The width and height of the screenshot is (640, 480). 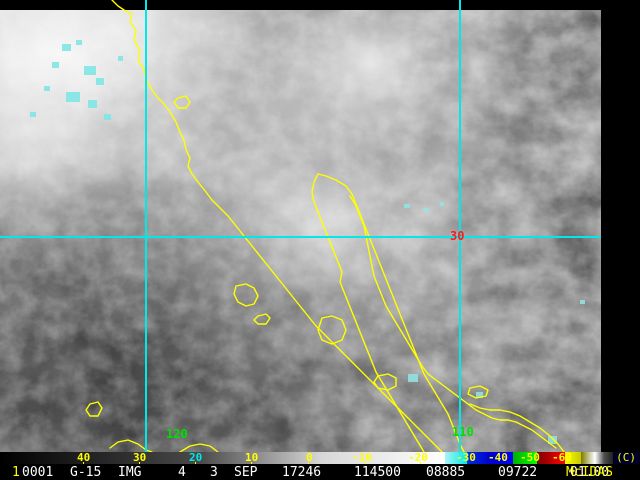 What do you see at coordinates (551, 458) in the screenshot?
I see `colorbar-segment-red` at bounding box center [551, 458].